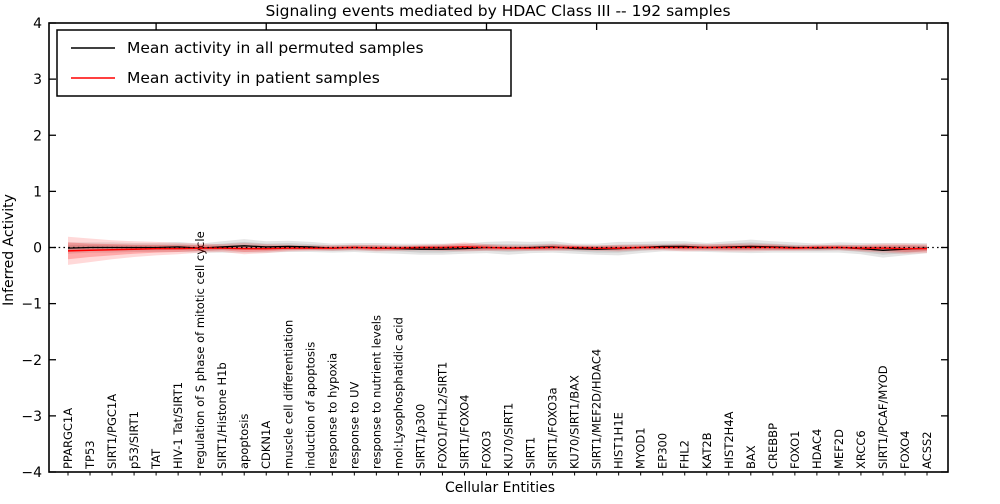  What do you see at coordinates (707, 450) in the screenshot?
I see `x-tick-label: KAT2B` at bounding box center [707, 450].